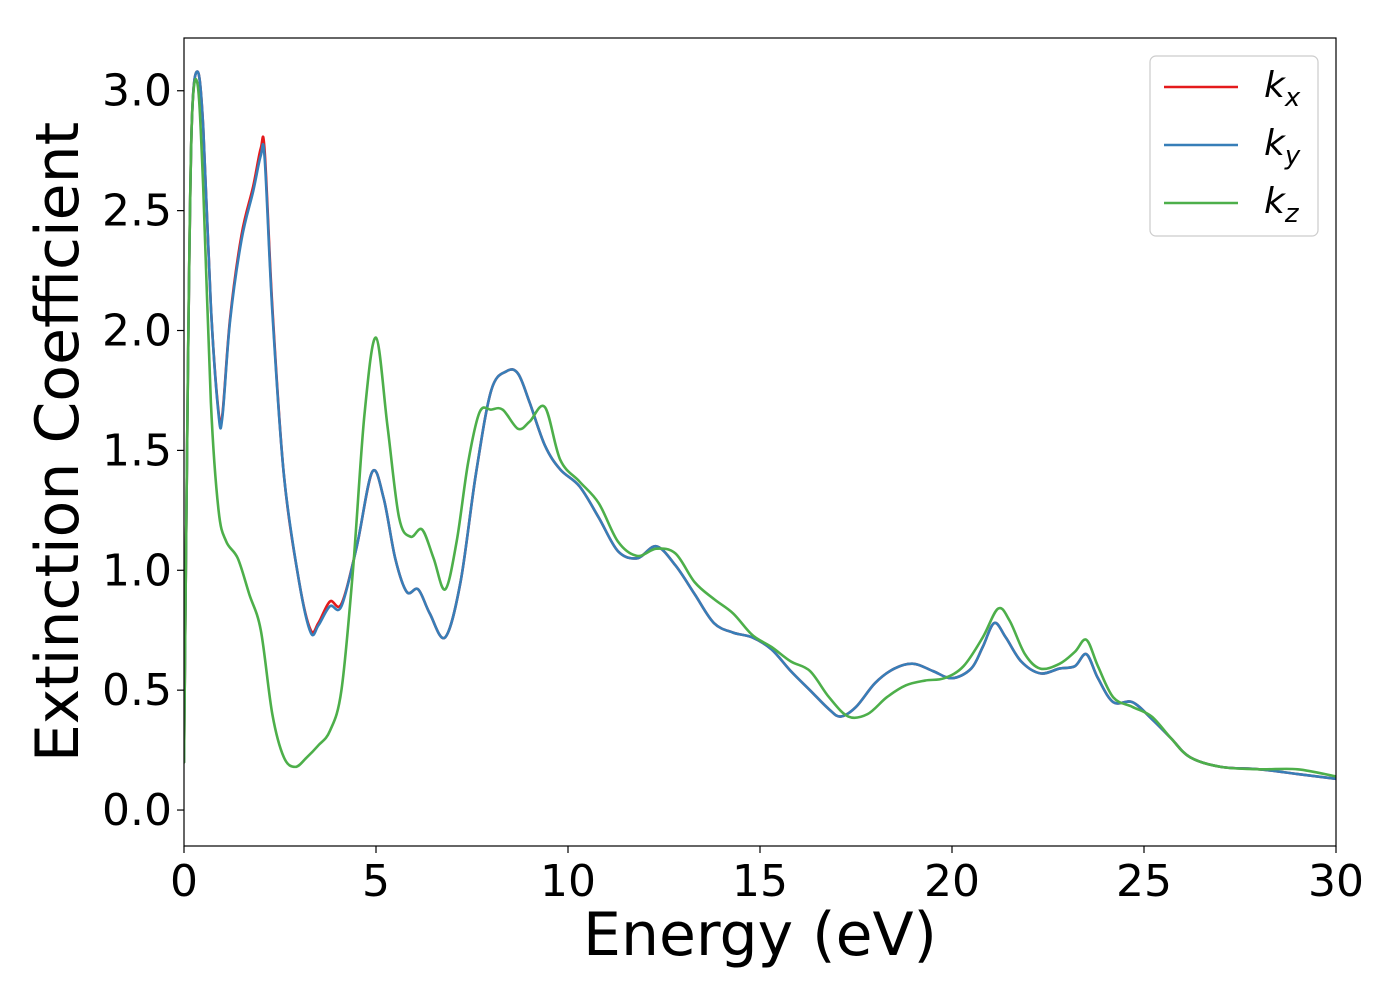 This screenshot has width=1400, height=1000. I want to click on x-tick-label: 30, so click(1336, 881).